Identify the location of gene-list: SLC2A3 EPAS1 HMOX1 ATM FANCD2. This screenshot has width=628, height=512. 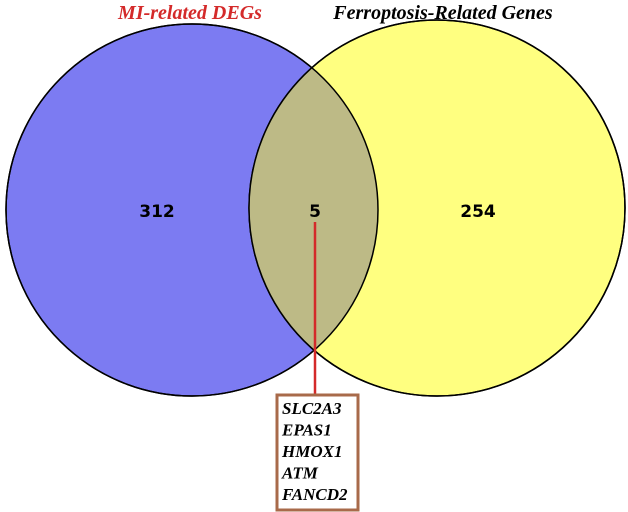
(314, 451).